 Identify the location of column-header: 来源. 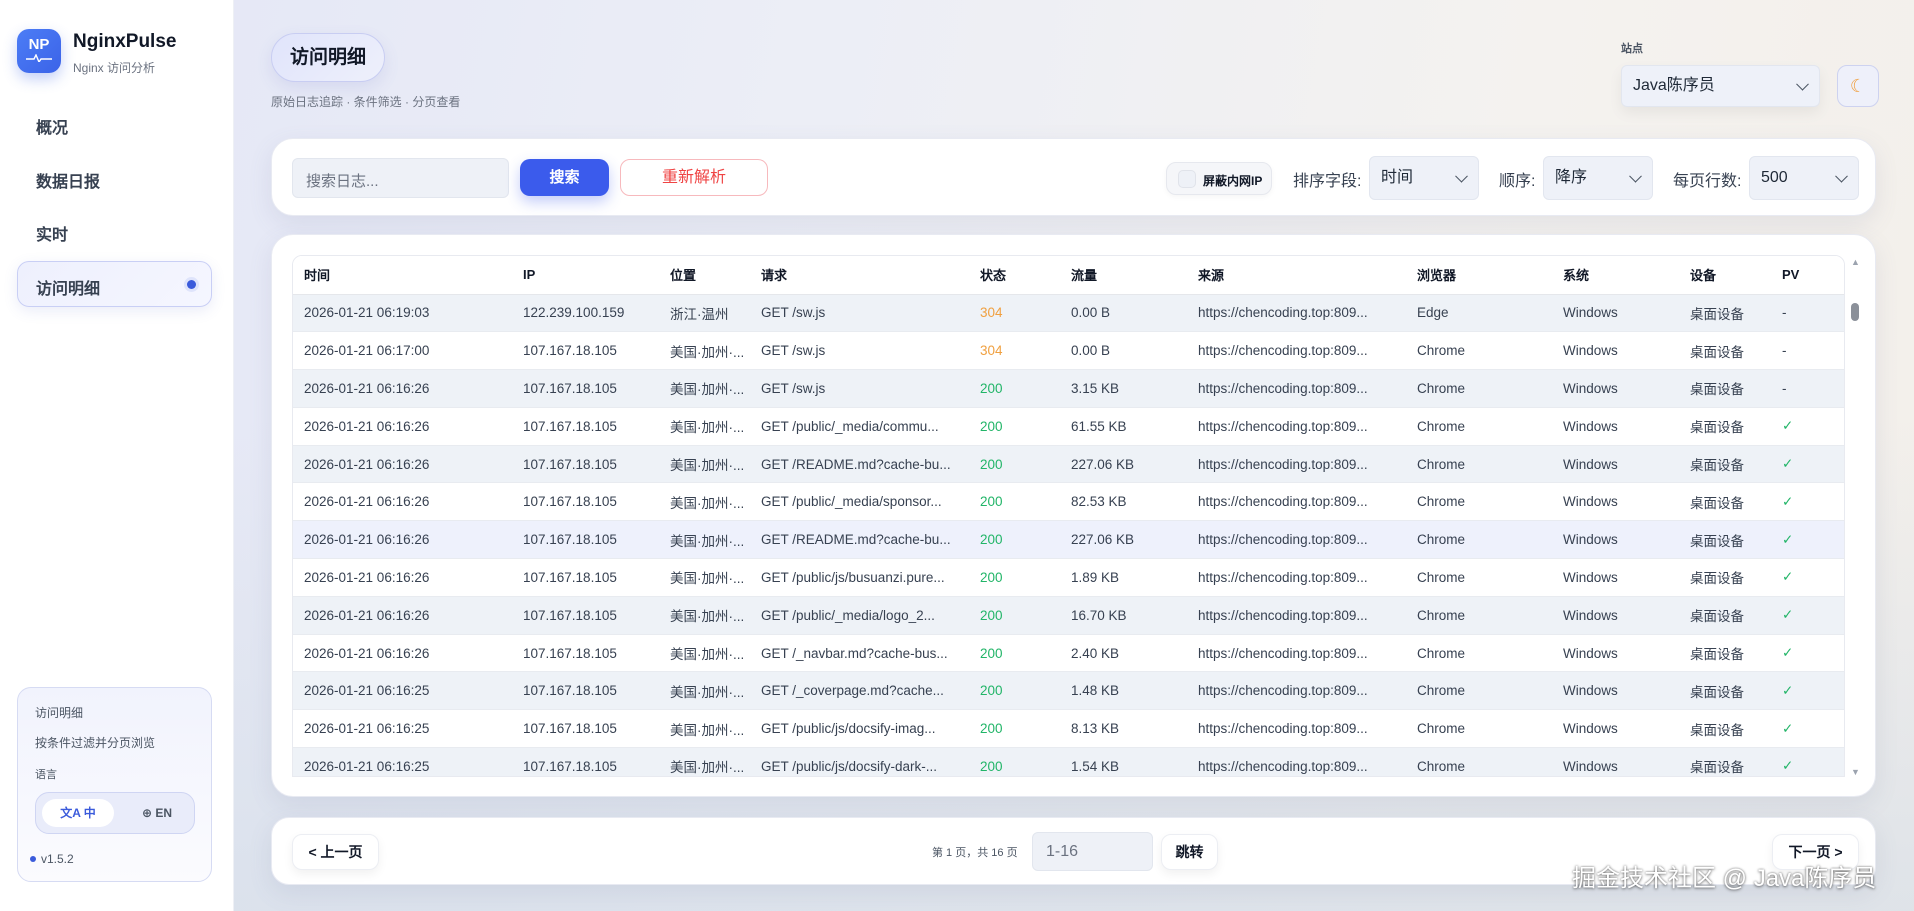
(1296, 275).